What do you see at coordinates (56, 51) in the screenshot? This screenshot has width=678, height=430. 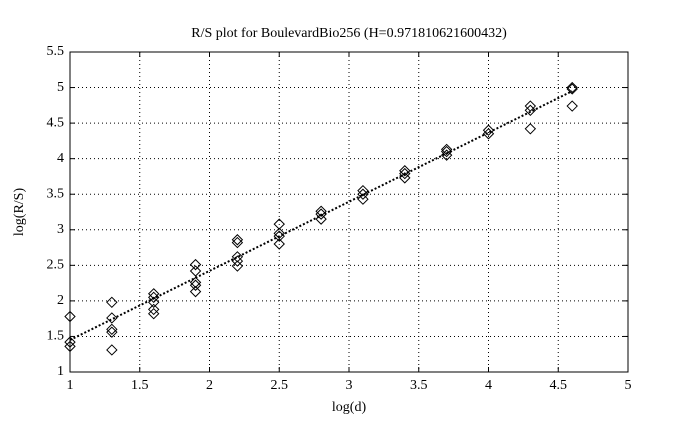 I see `y-tick-label: 5.5` at bounding box center [56, 51].